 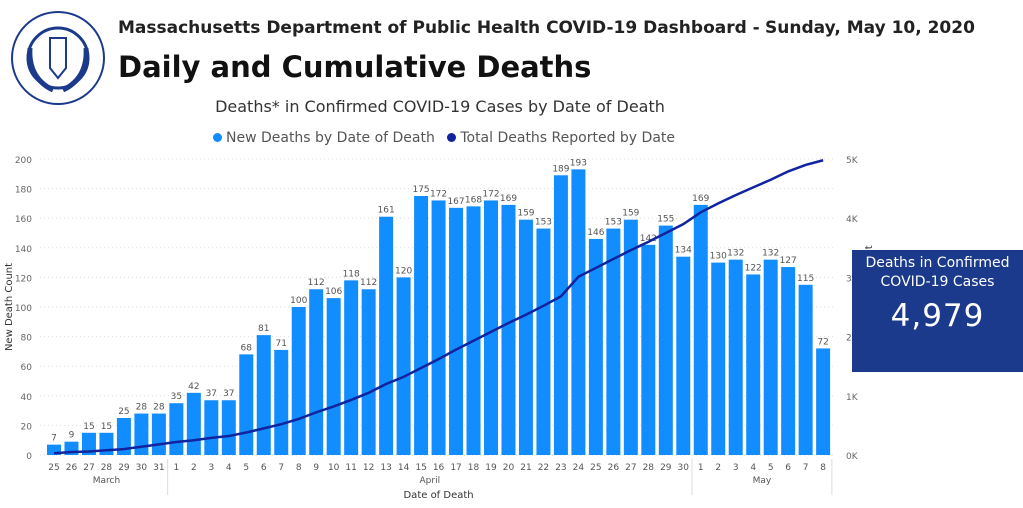 I want to click on y-tick-label: 20, so click(x=27, y=427).